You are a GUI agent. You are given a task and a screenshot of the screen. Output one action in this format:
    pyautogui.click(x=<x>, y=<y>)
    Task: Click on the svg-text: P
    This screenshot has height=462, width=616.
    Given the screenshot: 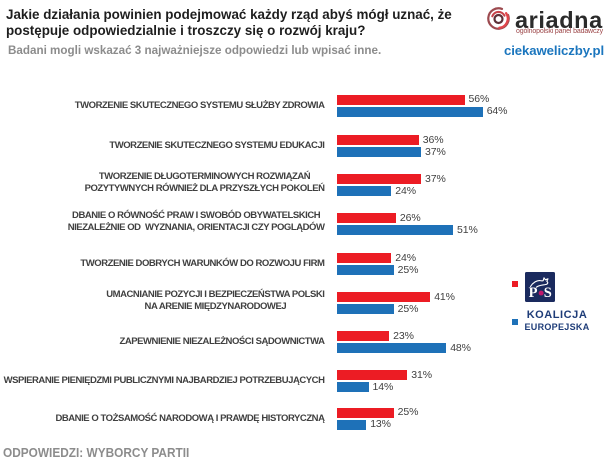 What is the action you would take?
    pyautogui.click(x=532, y=293)
    